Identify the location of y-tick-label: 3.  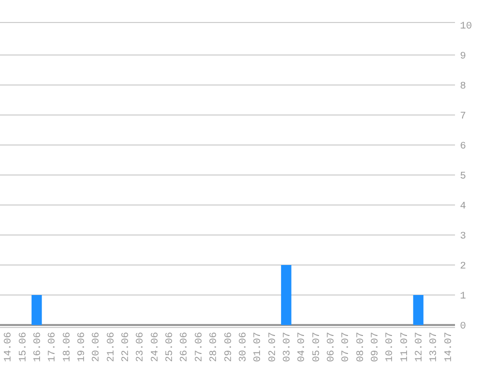
(463, 237).